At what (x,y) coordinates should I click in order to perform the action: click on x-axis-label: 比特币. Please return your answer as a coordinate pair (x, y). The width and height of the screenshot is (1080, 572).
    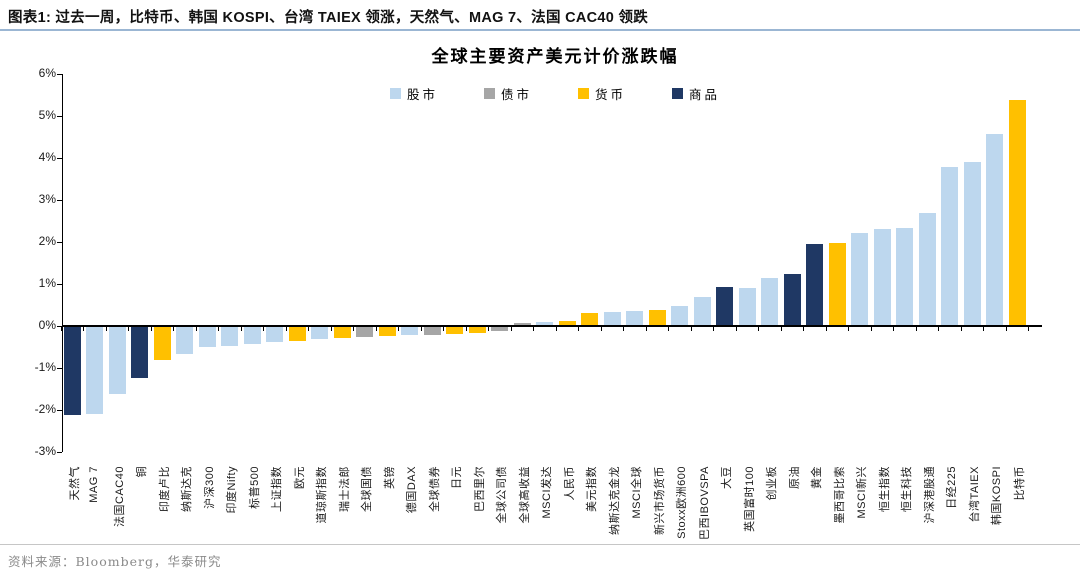
    Looking at the image, I should click on (1019, 483).